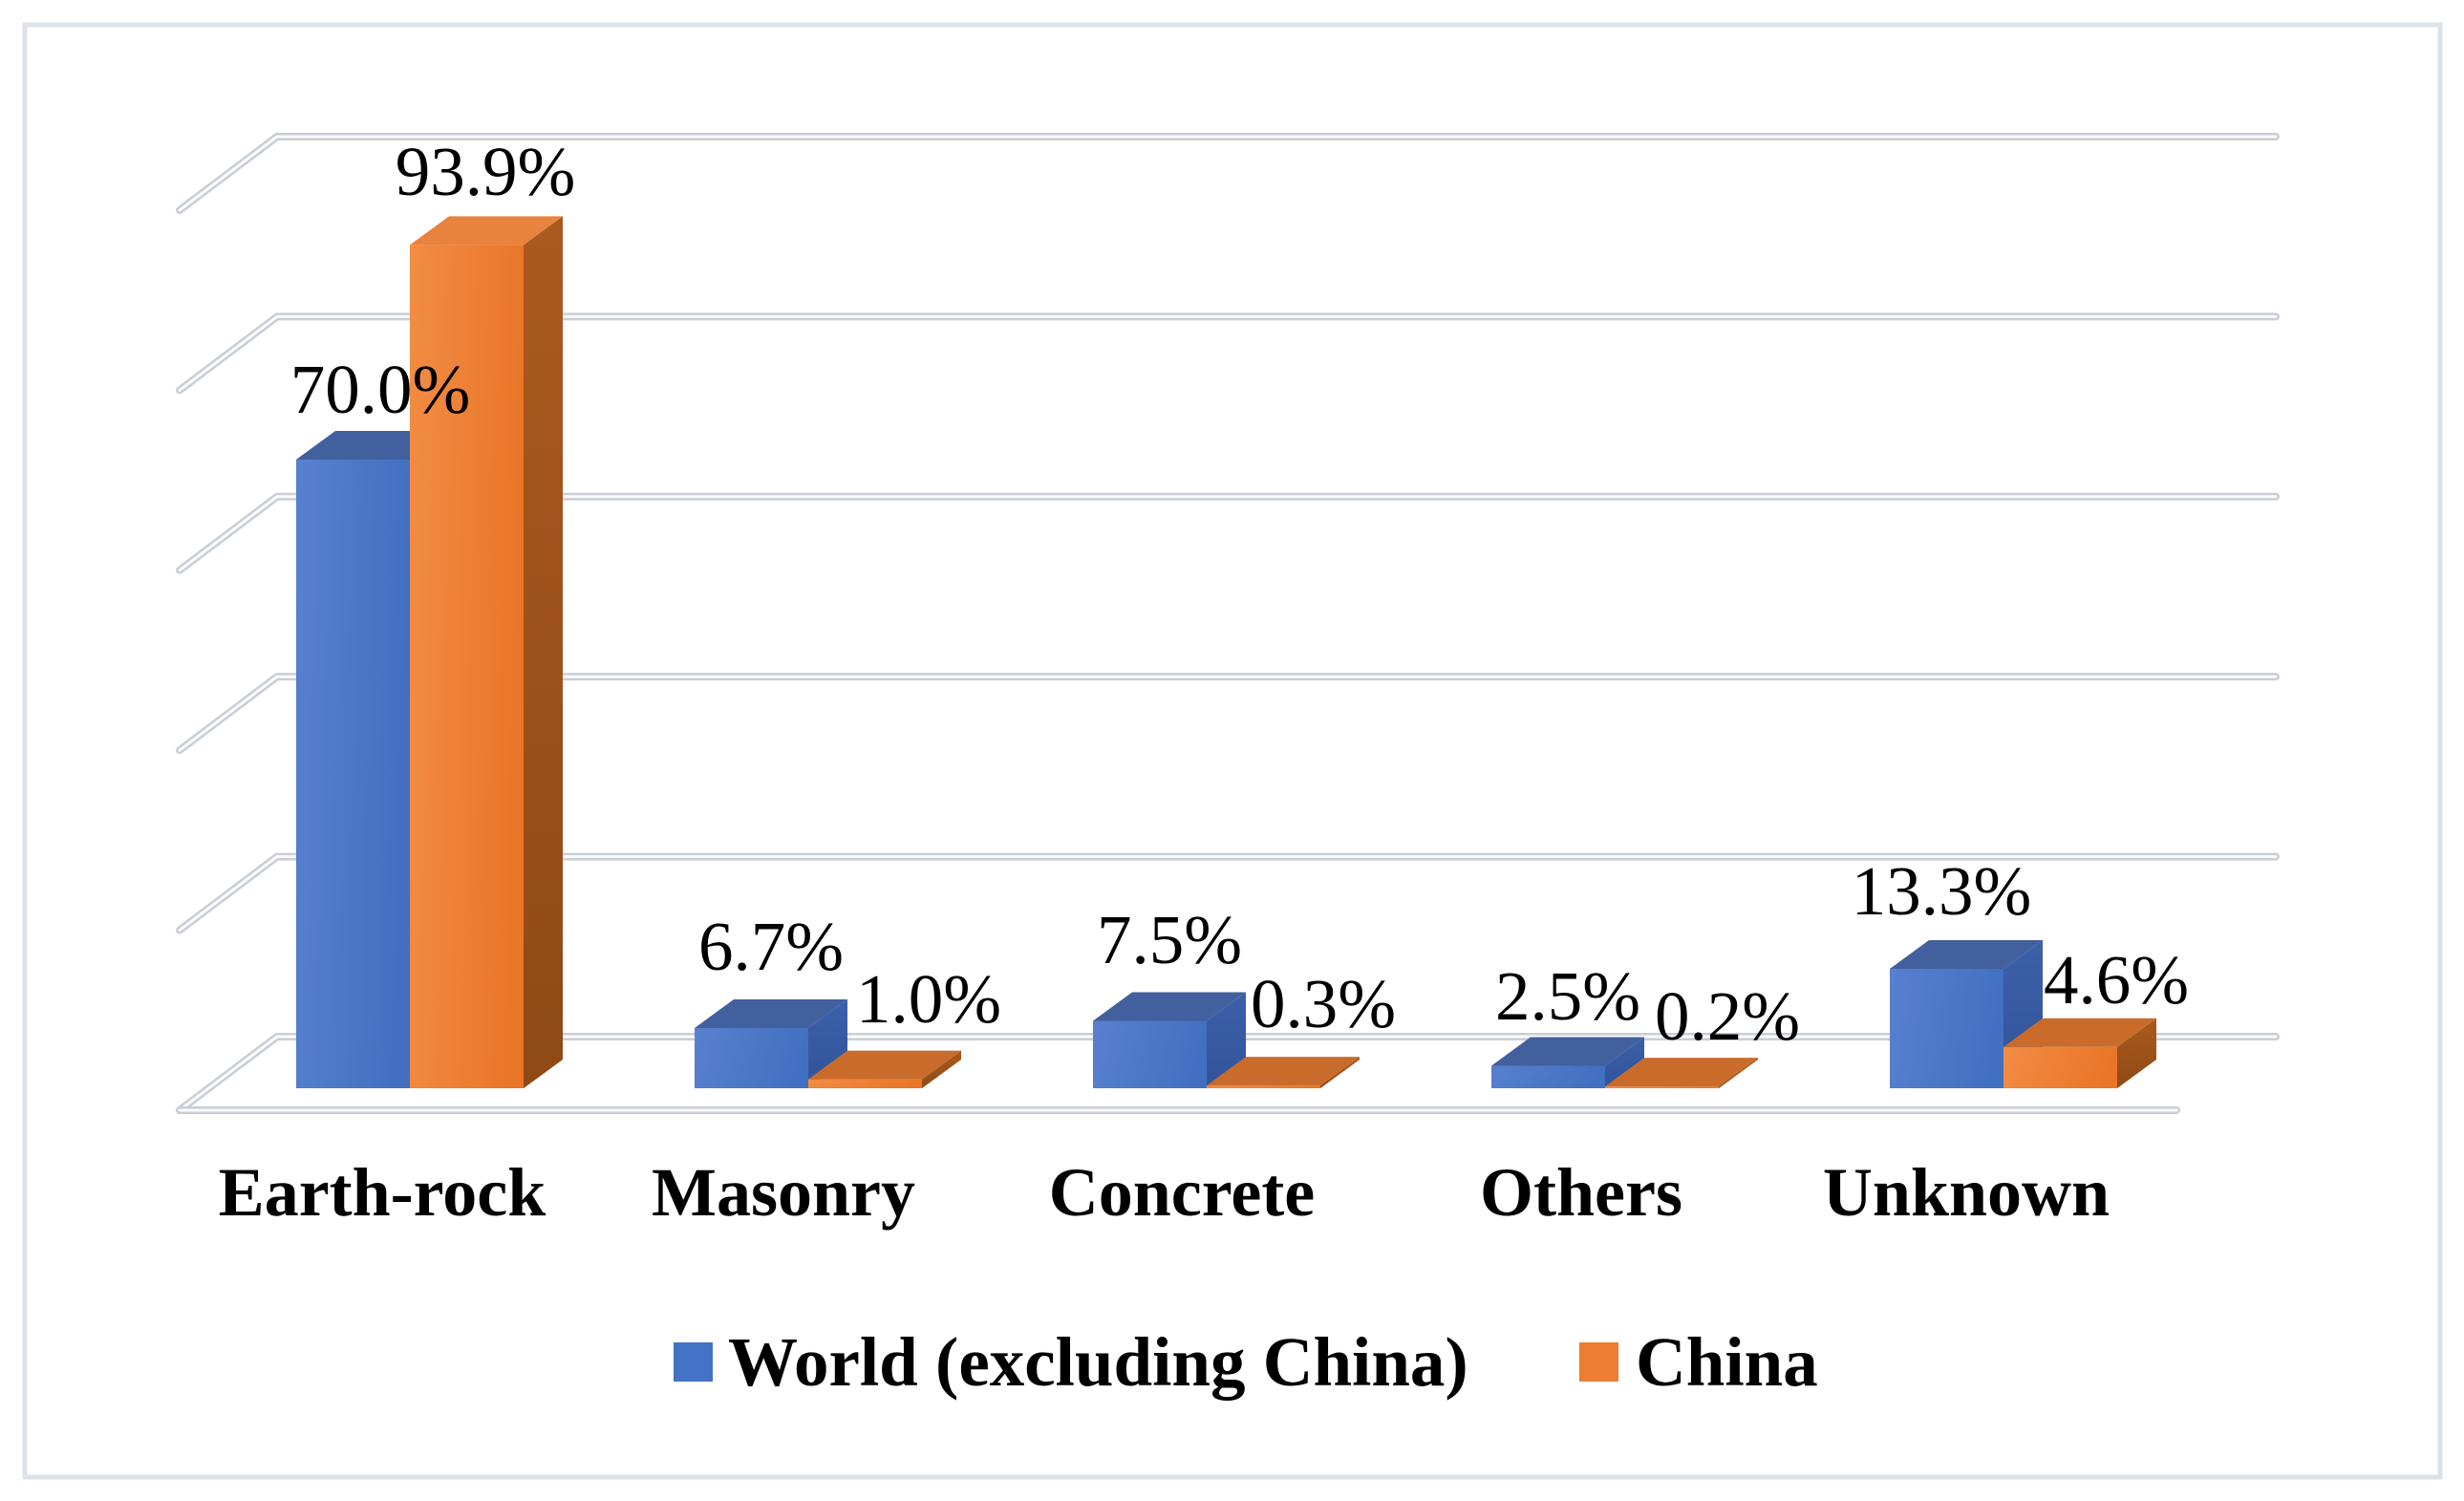 The width and height of the screenshot is (2464, 1501). I want to click on category-label-masonry: Masonry, so click(783, 1192).